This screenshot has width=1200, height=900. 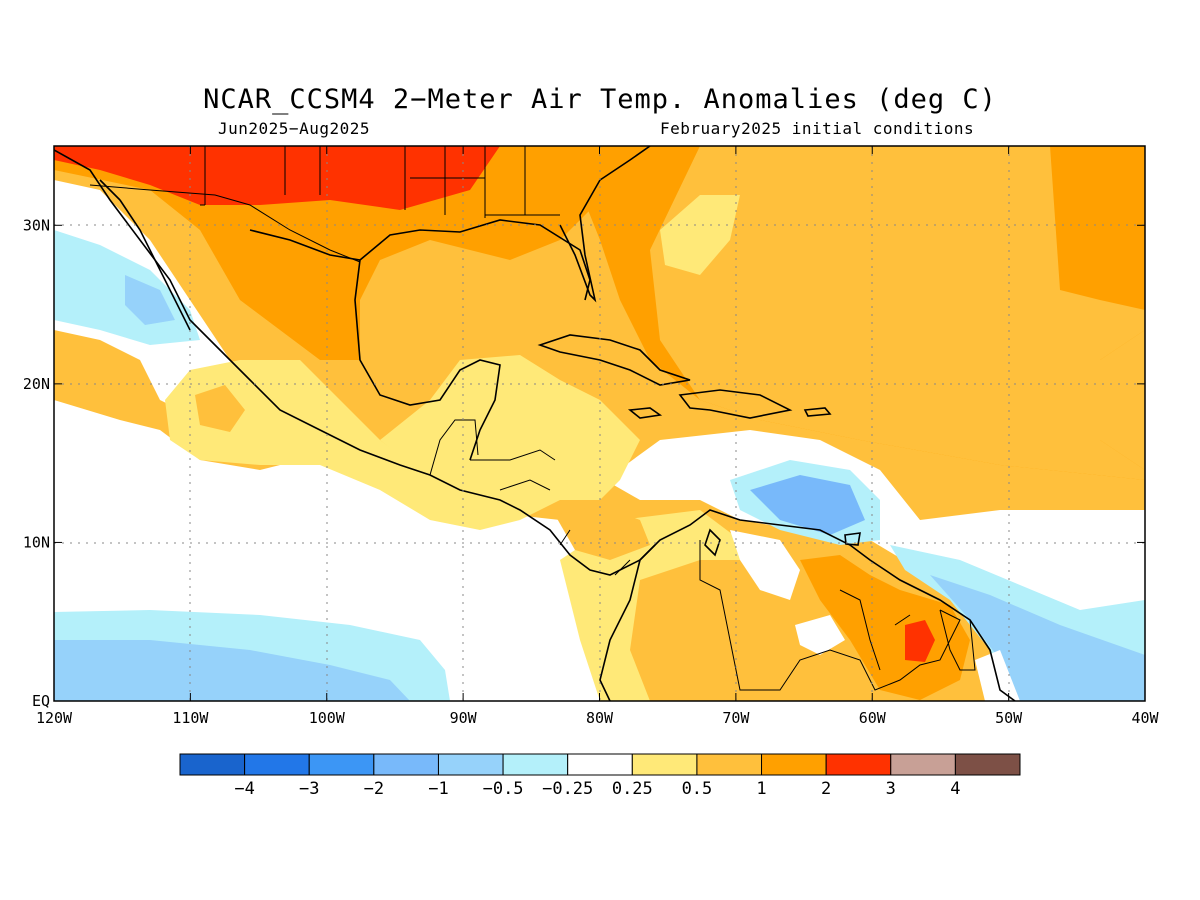 I want to click on colorbar: −4 −3 −2 −1 −0.5 −0.25 0.25 0.5 1 2 3 4, so click(x=600, y=776).